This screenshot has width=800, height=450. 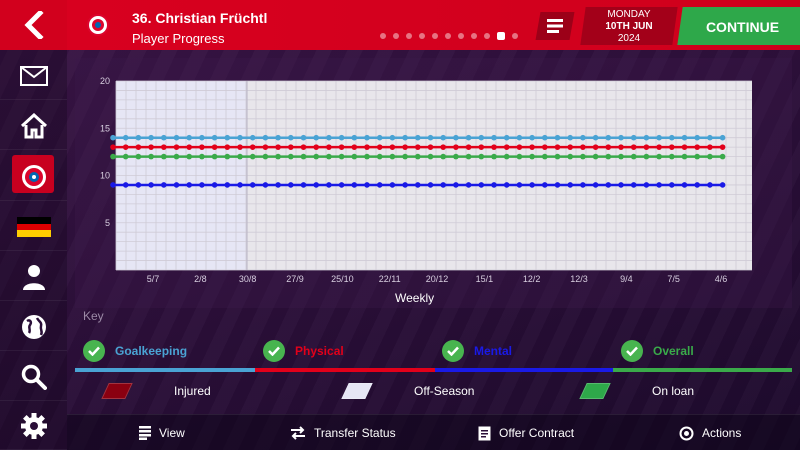 I want to click on sidebar-item-search, so click(x=33, y=377).